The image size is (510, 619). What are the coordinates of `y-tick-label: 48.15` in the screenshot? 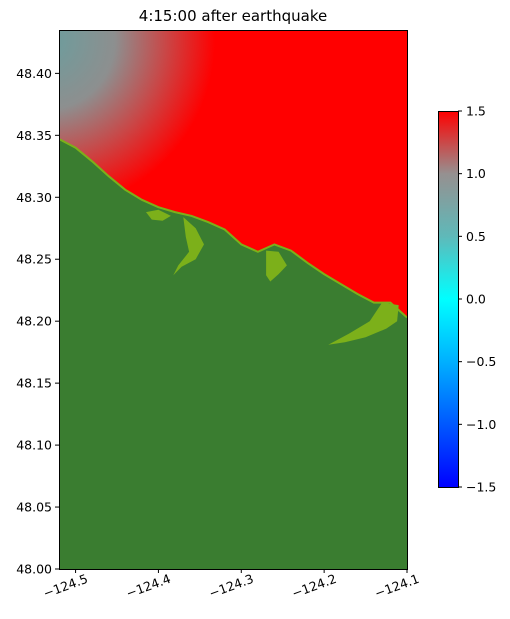 It's located at (34, 383).